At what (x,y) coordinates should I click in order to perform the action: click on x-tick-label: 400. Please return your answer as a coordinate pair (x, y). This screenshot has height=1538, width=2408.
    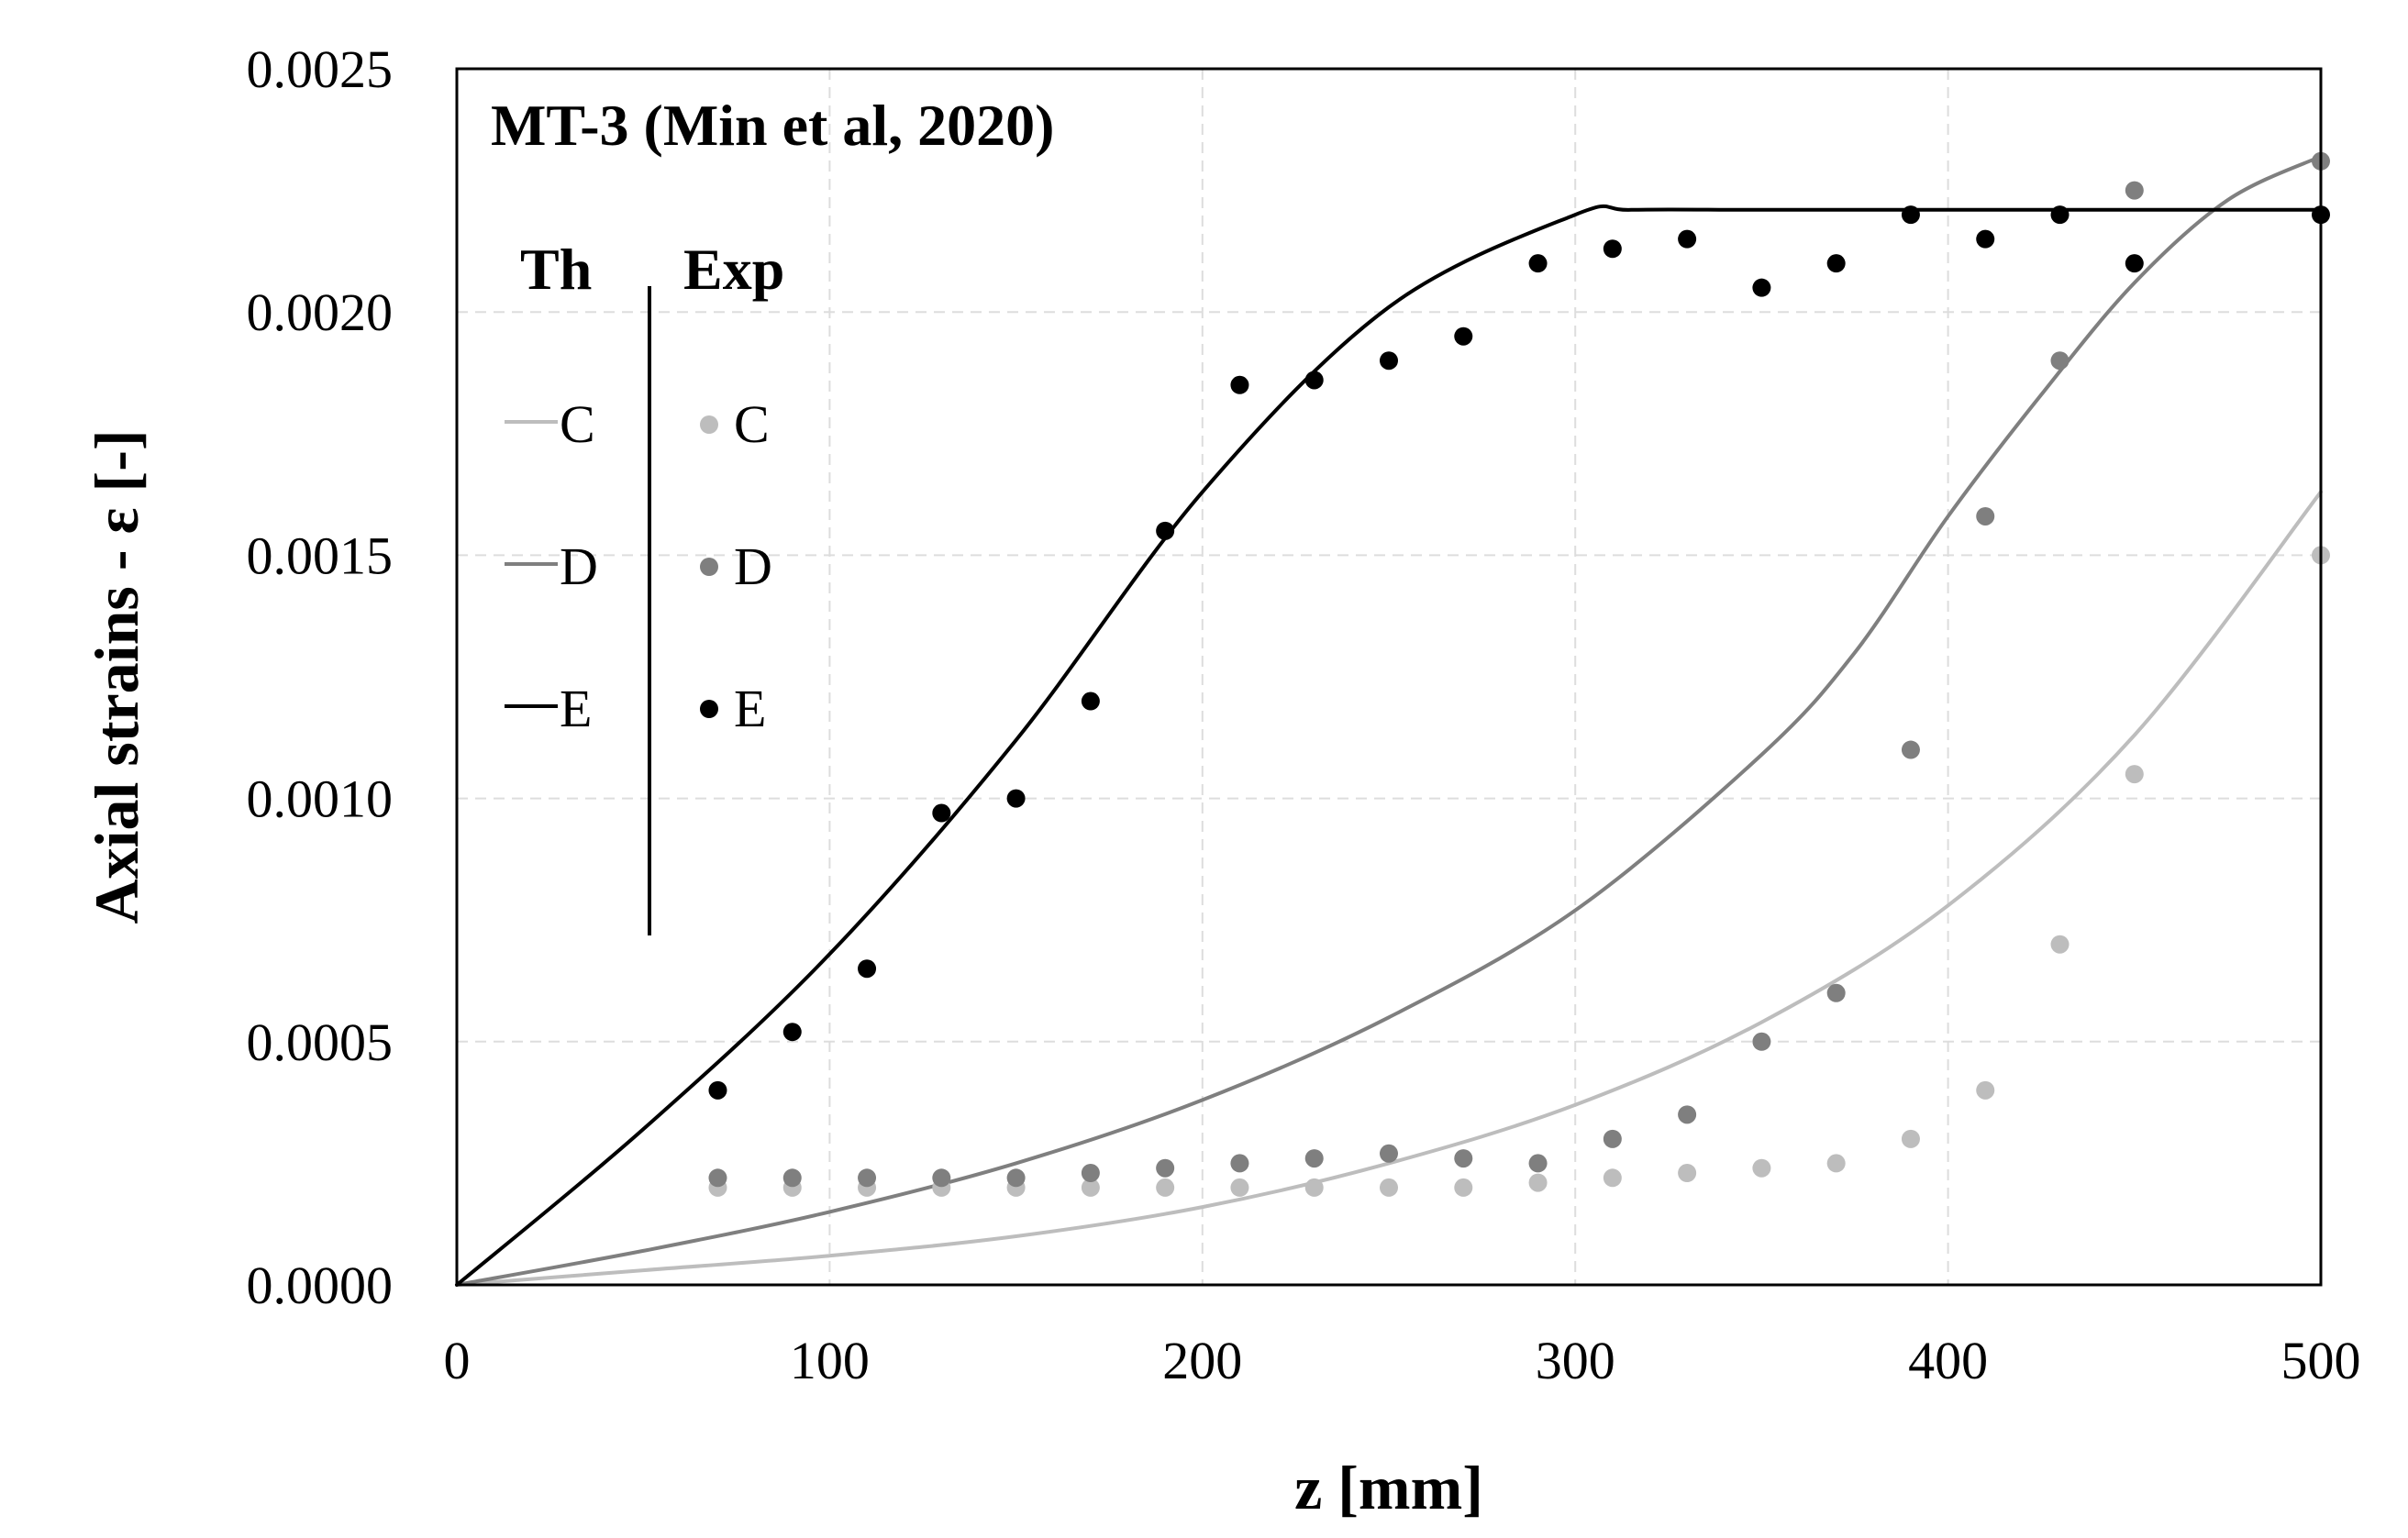
    Looking at the image, I should click on (1948, 1360).